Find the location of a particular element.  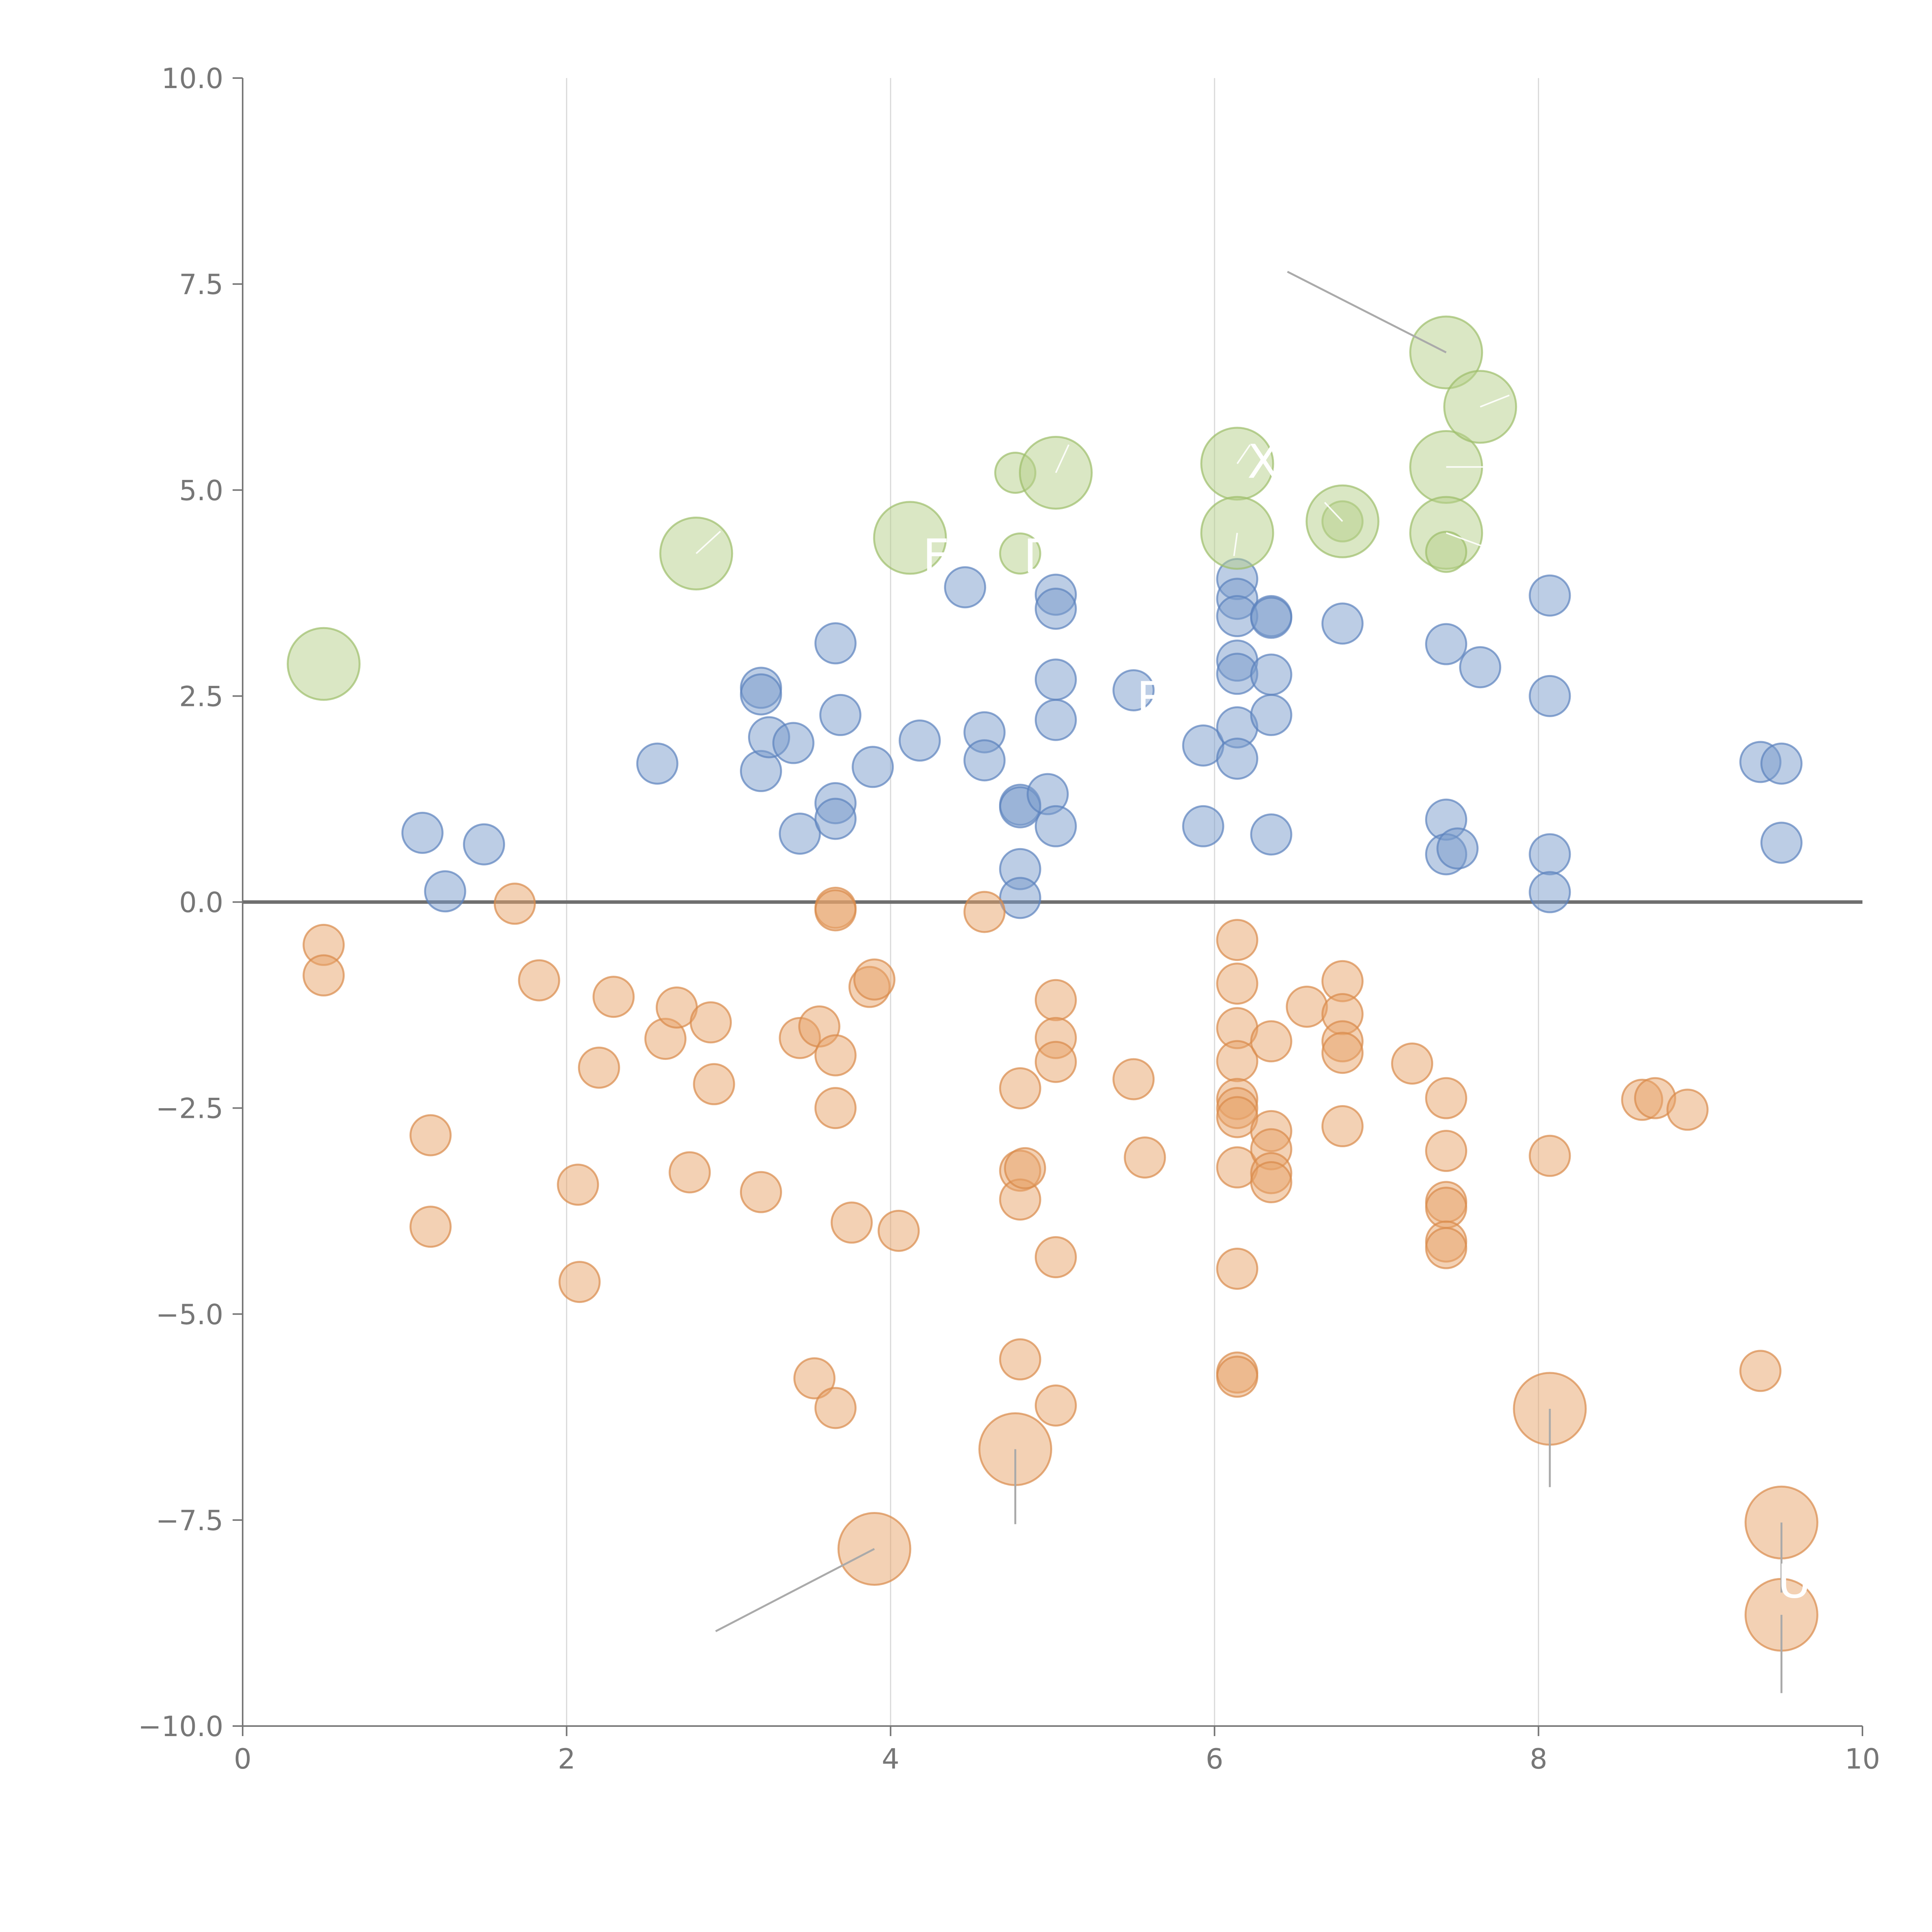

y-tick-label: 10.0 is located at coordinates (192, 78).